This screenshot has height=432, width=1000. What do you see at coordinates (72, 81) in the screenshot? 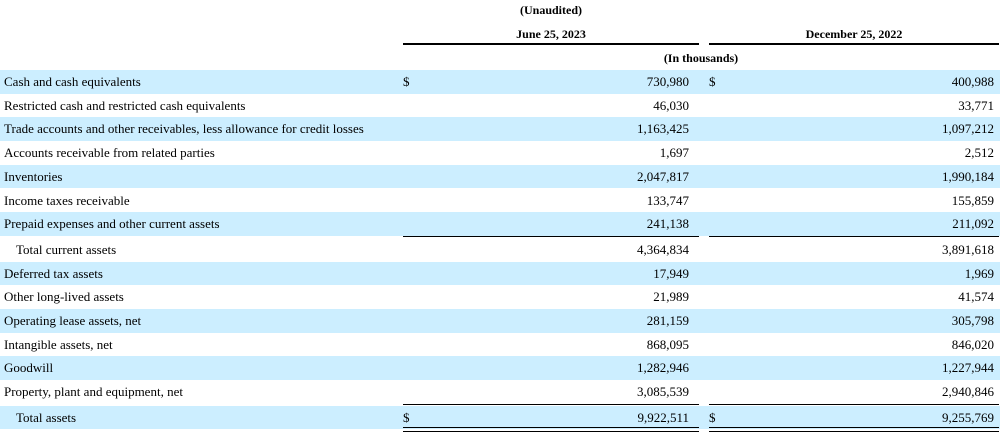
I see `row-label: Cash and cash equivalents` at bounding box center [72, 81].